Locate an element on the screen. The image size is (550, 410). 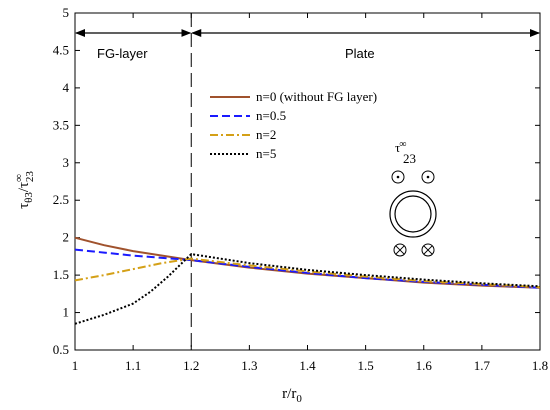
y-tick-label: 5 is located at coordinates (66, 12).